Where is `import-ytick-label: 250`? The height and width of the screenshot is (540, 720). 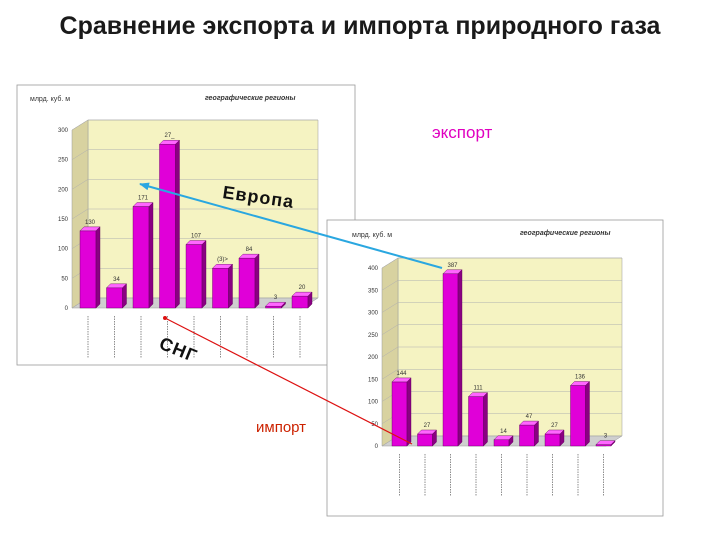 import-ytick-label: 250 is located at coordinates (373, 336).